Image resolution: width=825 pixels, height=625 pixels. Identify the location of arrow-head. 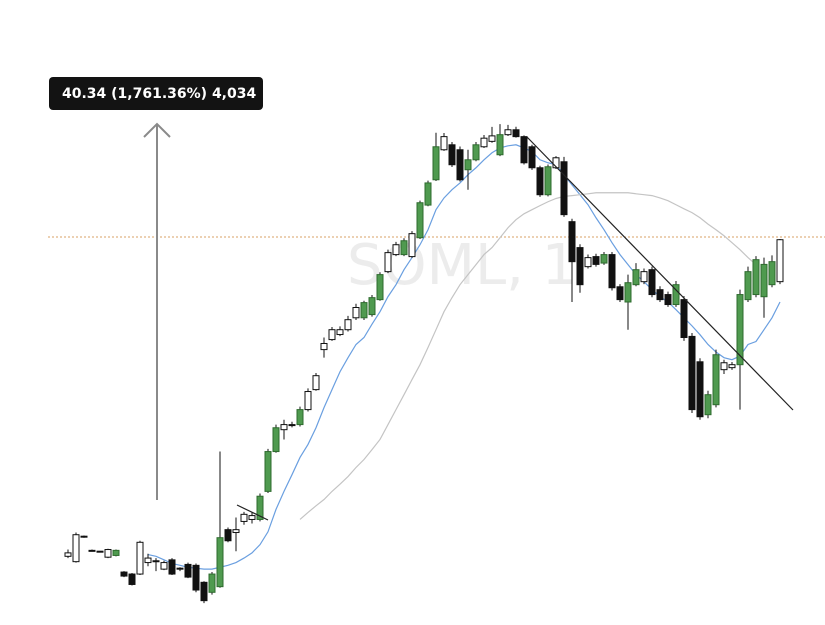
(157, 130).